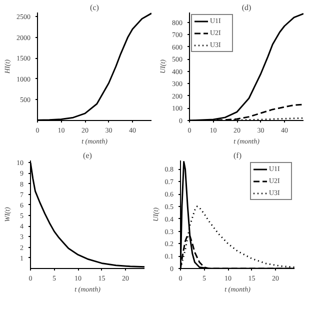 This screenshot has width=320, height=320. What do you see at coordinates (247, 7) in the screenshot?
I see `chart-title: (d)` at bounding box center [247, 7].